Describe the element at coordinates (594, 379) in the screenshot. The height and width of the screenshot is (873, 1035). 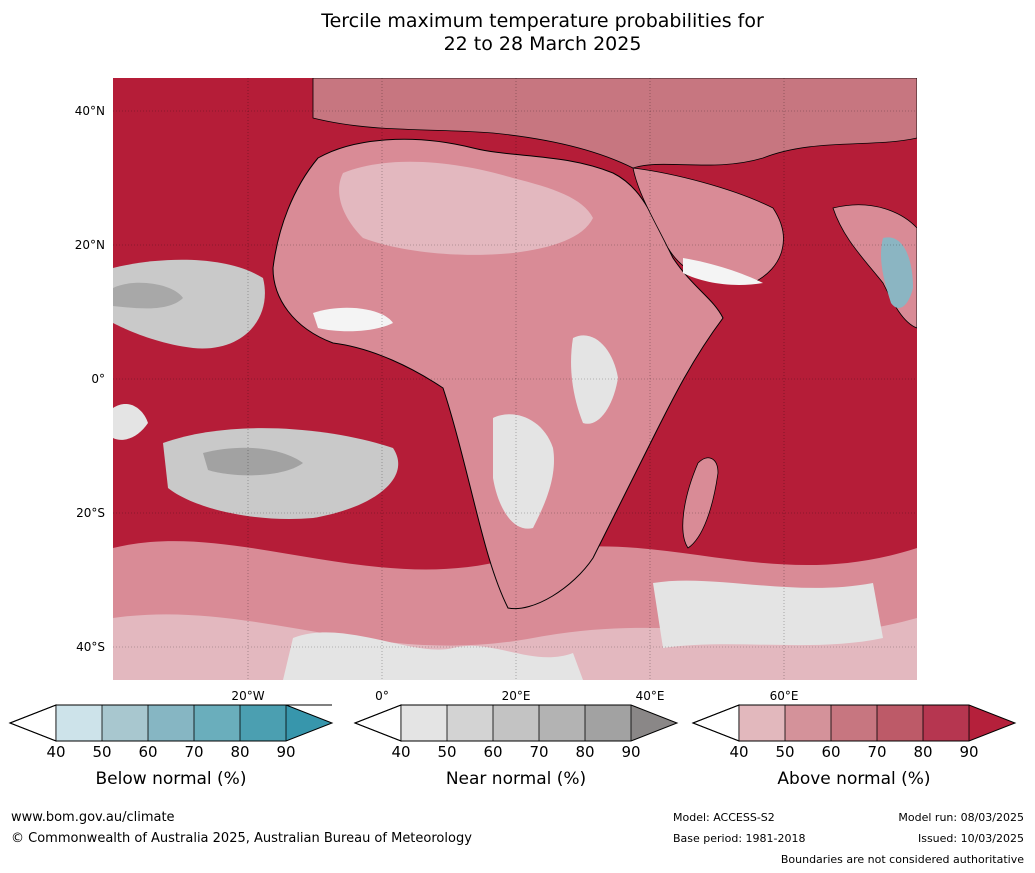
I see `east-africa-near-normal` at that location.